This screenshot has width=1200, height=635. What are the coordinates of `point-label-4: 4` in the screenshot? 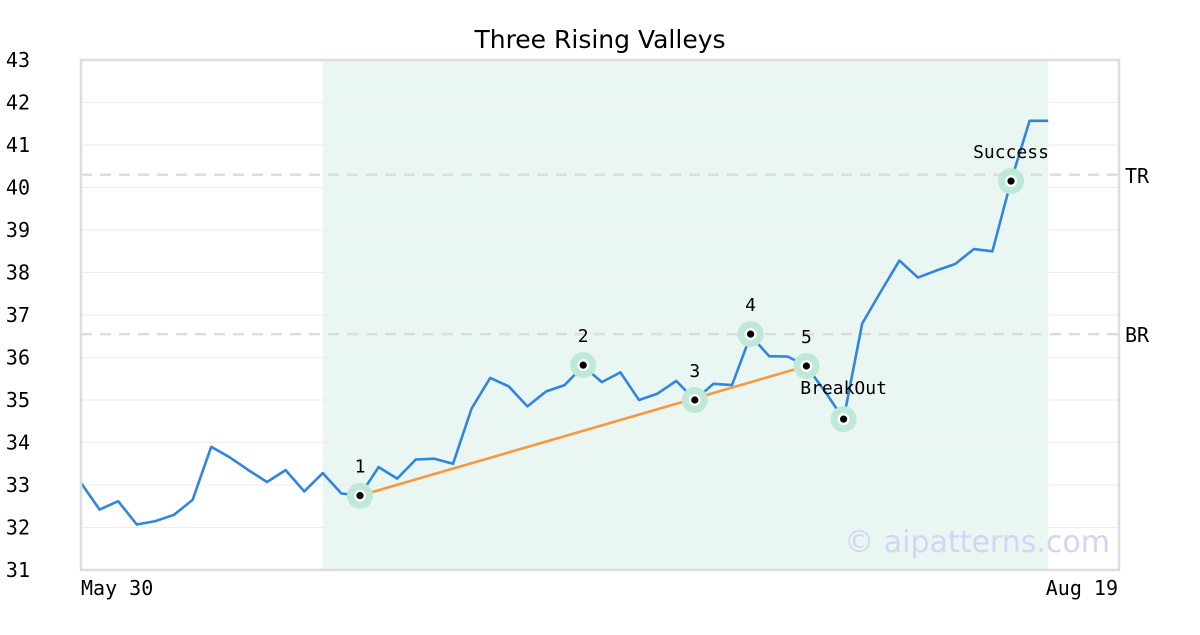 It's located at (750, 305).